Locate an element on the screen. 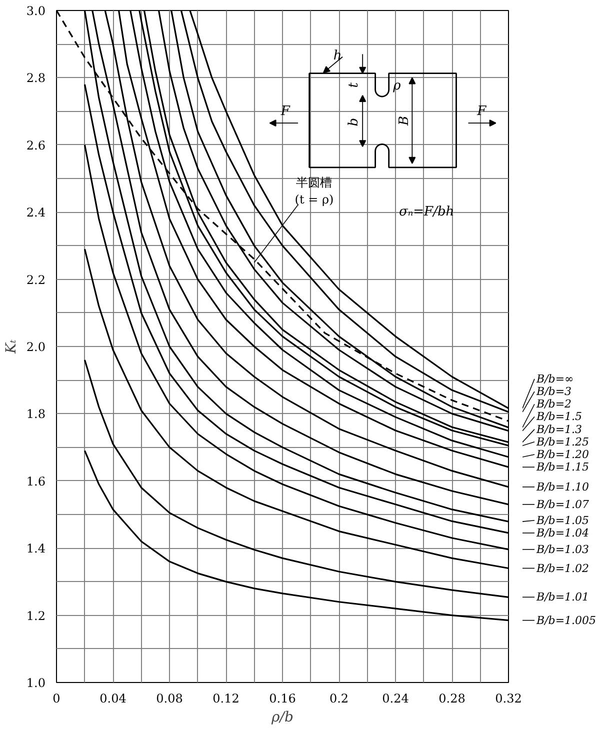 The image size is (600, 730). annotation: ρ is located at coordinates (397, 86).